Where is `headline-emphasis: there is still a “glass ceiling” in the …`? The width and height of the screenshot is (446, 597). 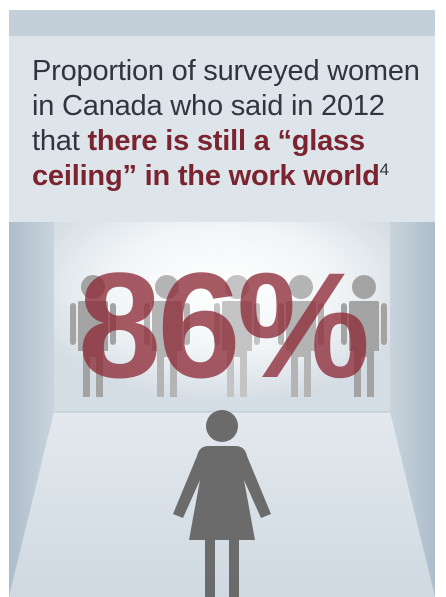 headline-emphasis: there is still a “glass ceiling” in the … is located at coordinates (206, 158).